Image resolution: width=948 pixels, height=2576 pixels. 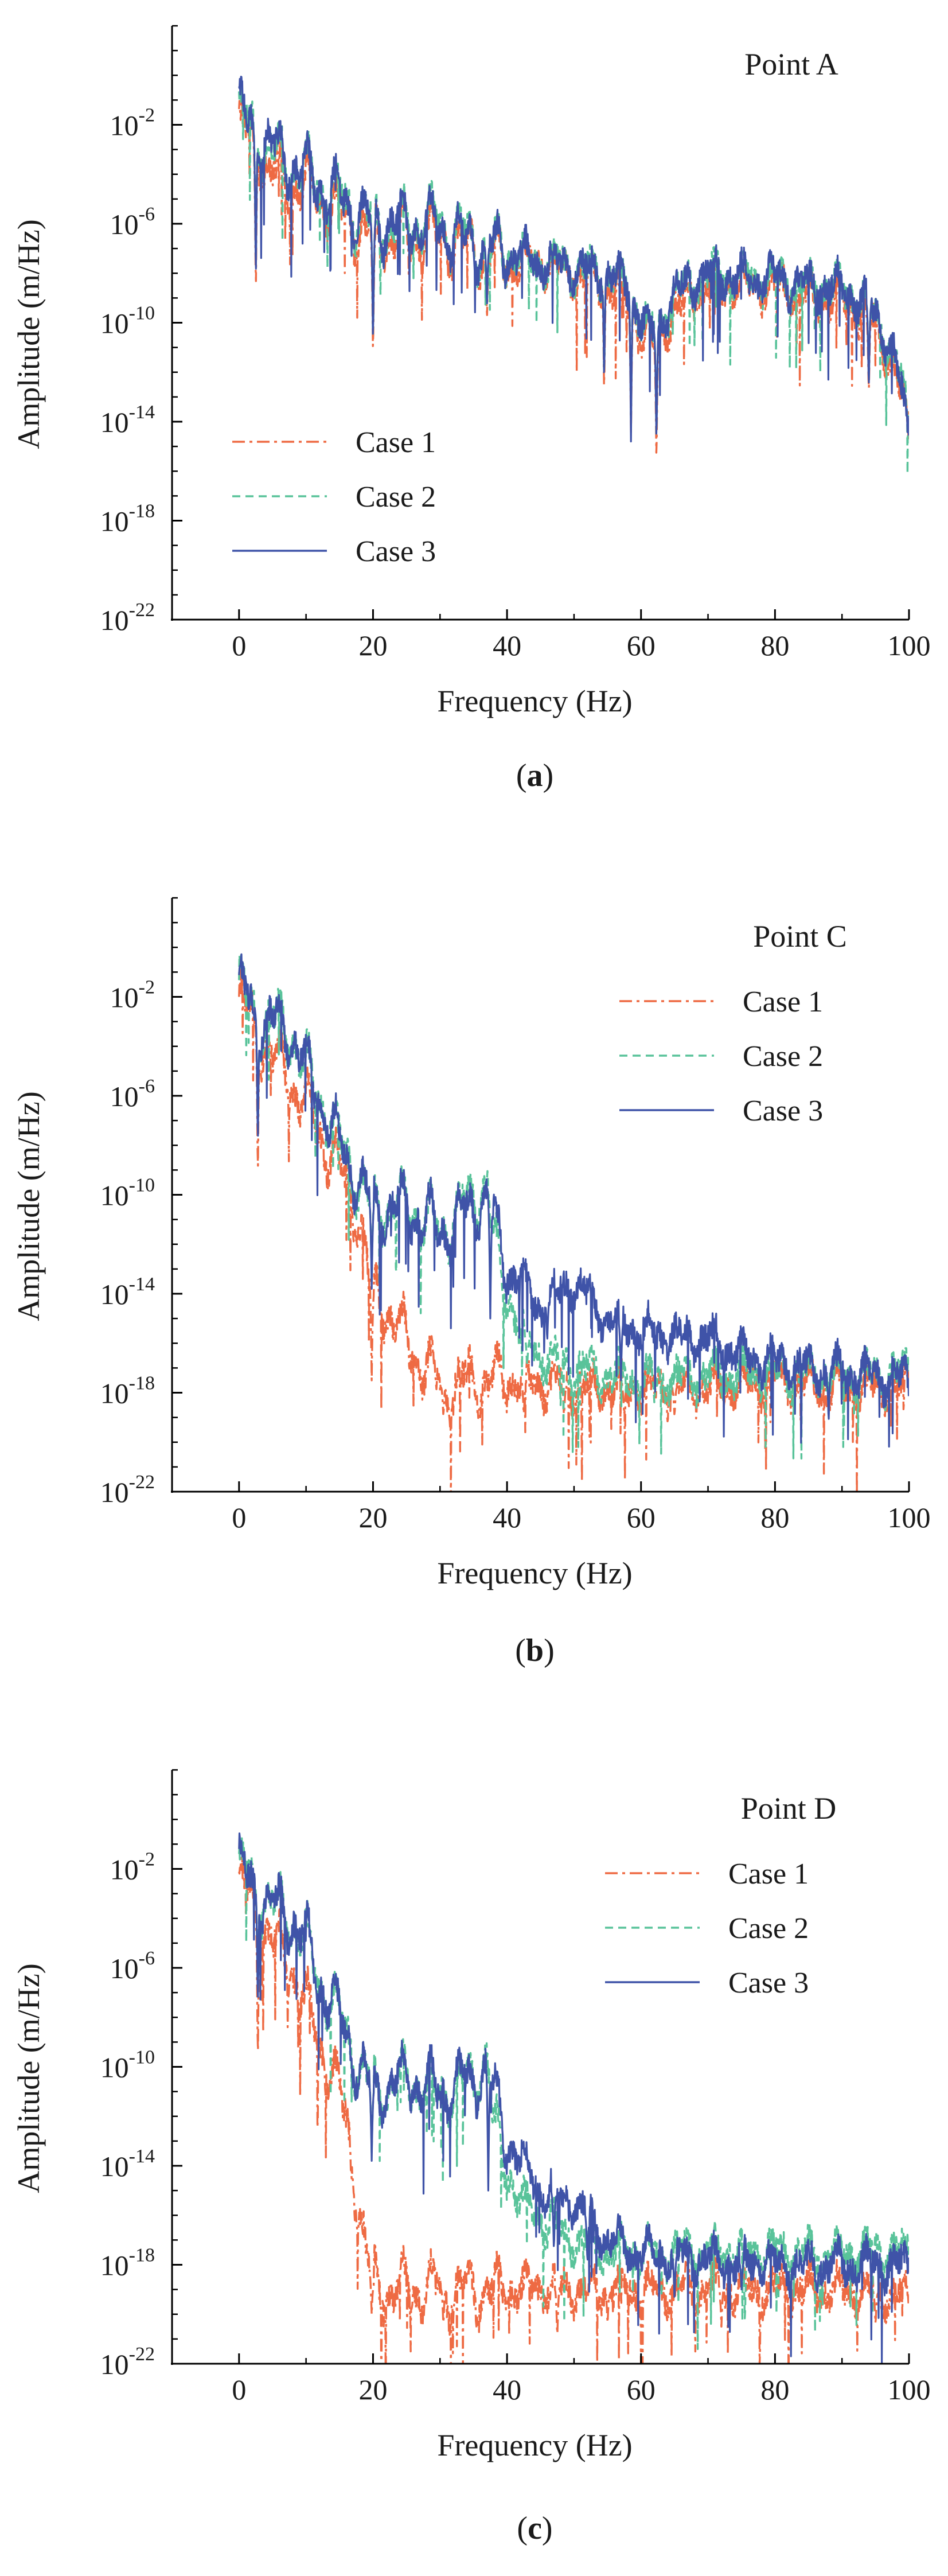 I want to click on chart-title: Point C, so click(x=800, y=936).